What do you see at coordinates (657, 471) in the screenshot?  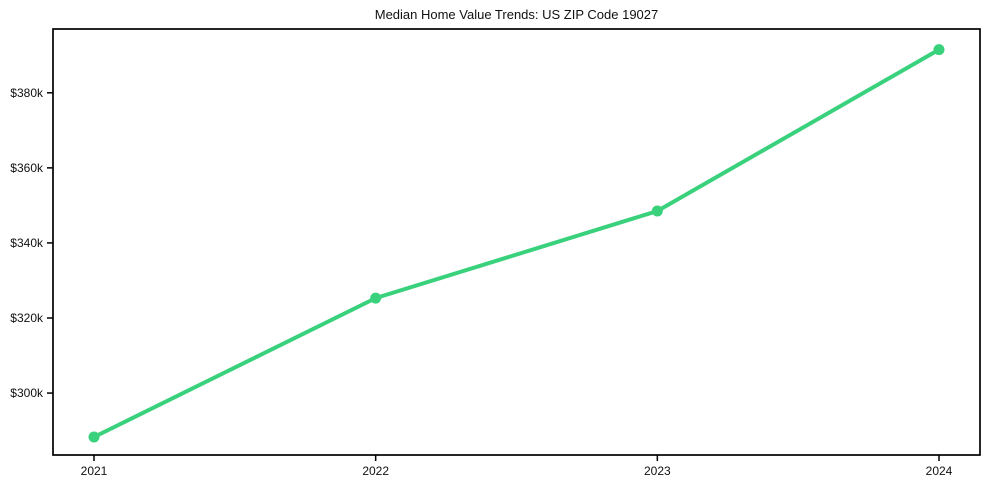 I see `x-tick-label: 2023` at bounding box center [657, 471].